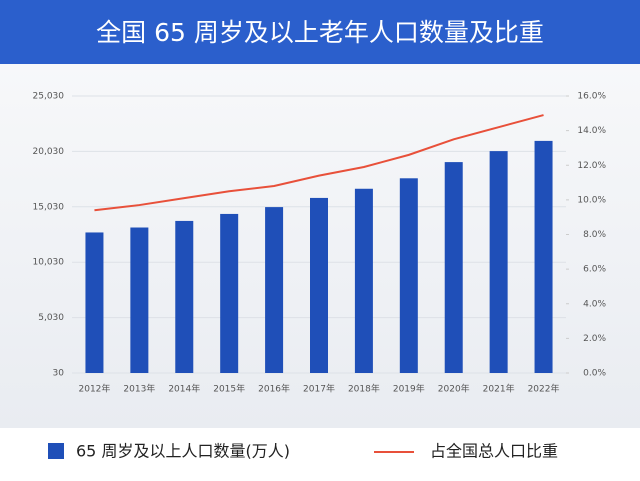 The width and height of the screenshot is (640, 481). Describe the element at coordinates (56, 451) in the screenshot. I see `legend-swatch` at that location.